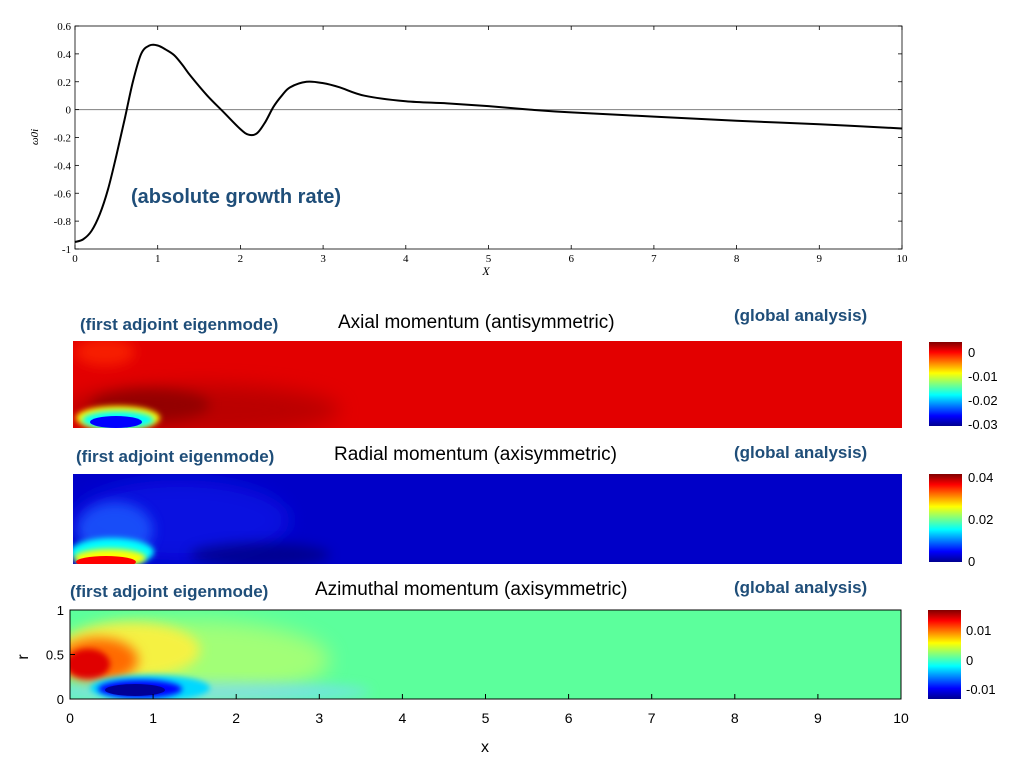 Image resolution: width=1024 pixels, height=768 pixels. Describe the element at coordinates (64, 55) in the screenshot. I see `y-tick-label: 0.4` at that location.